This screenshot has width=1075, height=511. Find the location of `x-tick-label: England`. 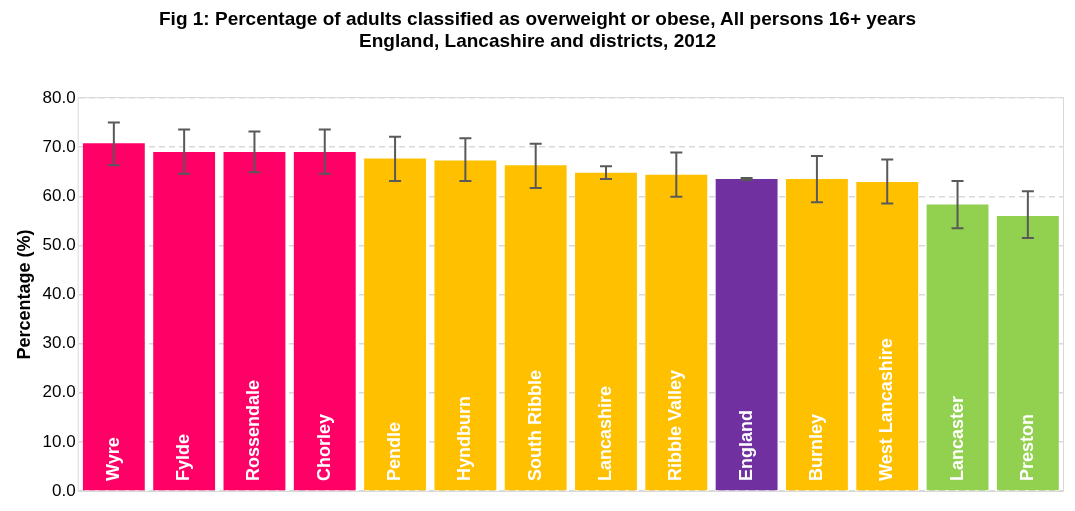

x-tick-label: England is located at coordinates (745, 445).